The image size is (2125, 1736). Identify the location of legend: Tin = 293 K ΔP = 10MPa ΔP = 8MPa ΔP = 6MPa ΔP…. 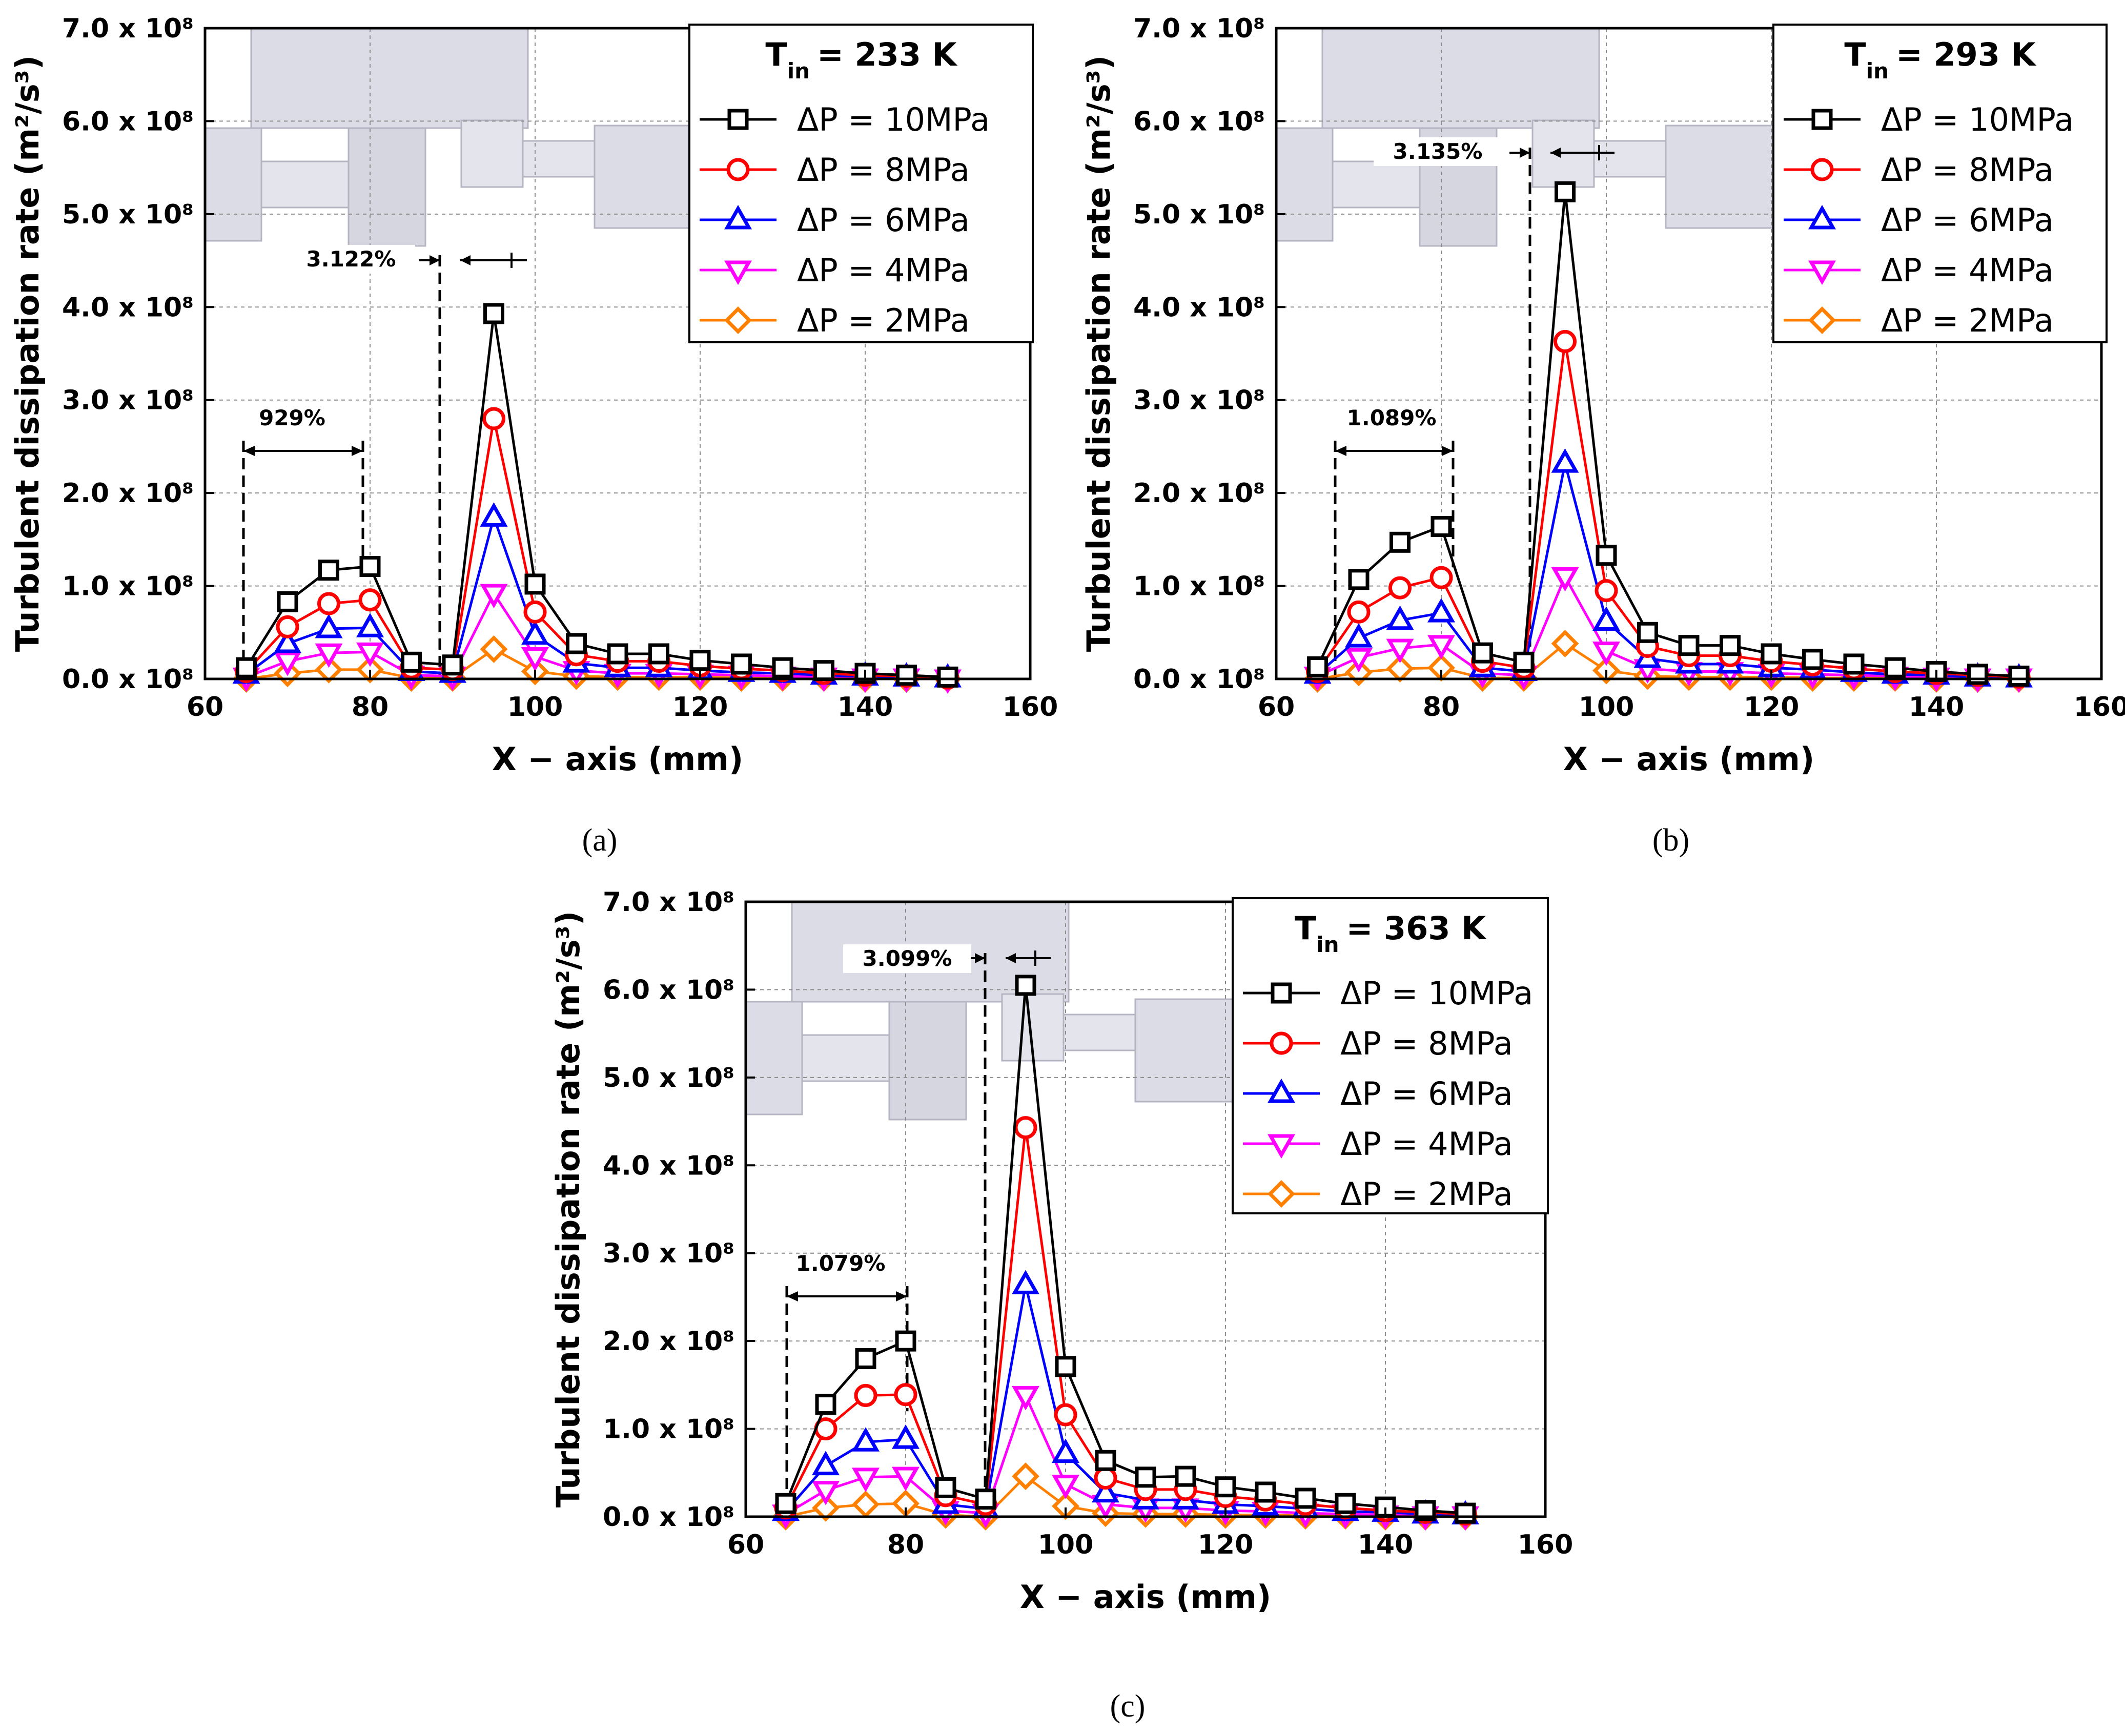
(1940, 183).